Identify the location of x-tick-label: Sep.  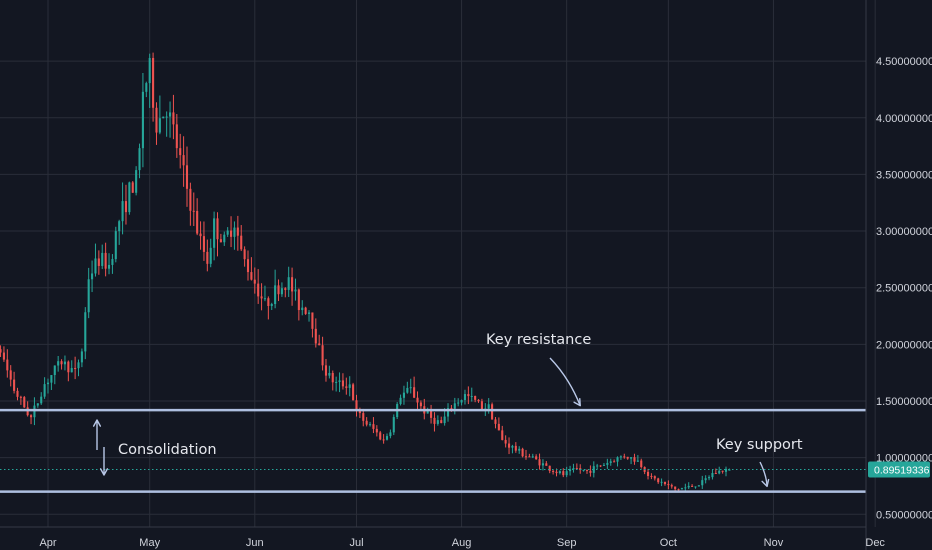
(567, 543).